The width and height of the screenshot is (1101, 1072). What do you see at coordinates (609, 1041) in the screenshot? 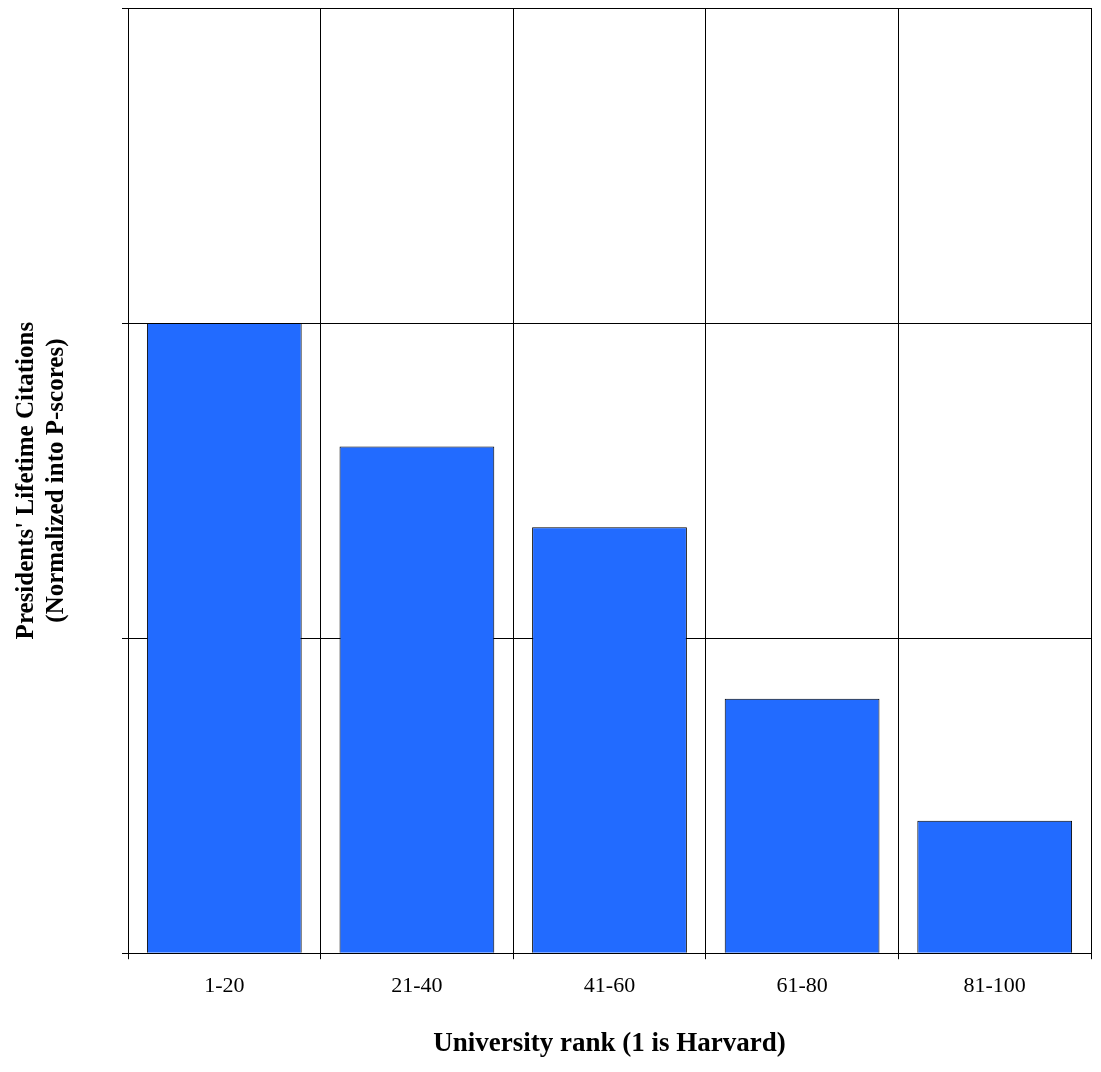
I see `x-axis-title: University rank (1 is Harvard)` at bounding box center [609, 1041].